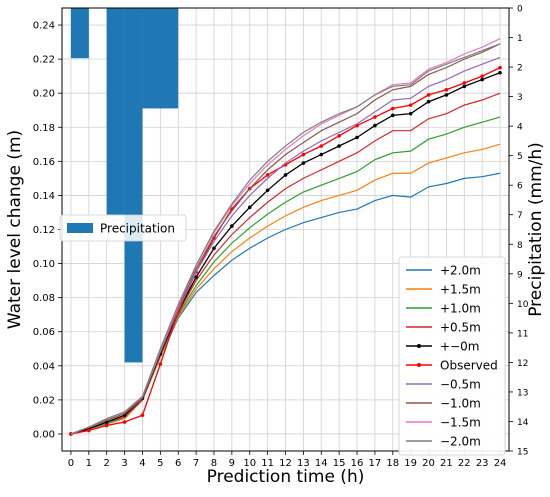  What do you see at coordinates (460, 442) in the screenshot?
I see `legend-label: −2.0m` at bounding box center [460, 442].